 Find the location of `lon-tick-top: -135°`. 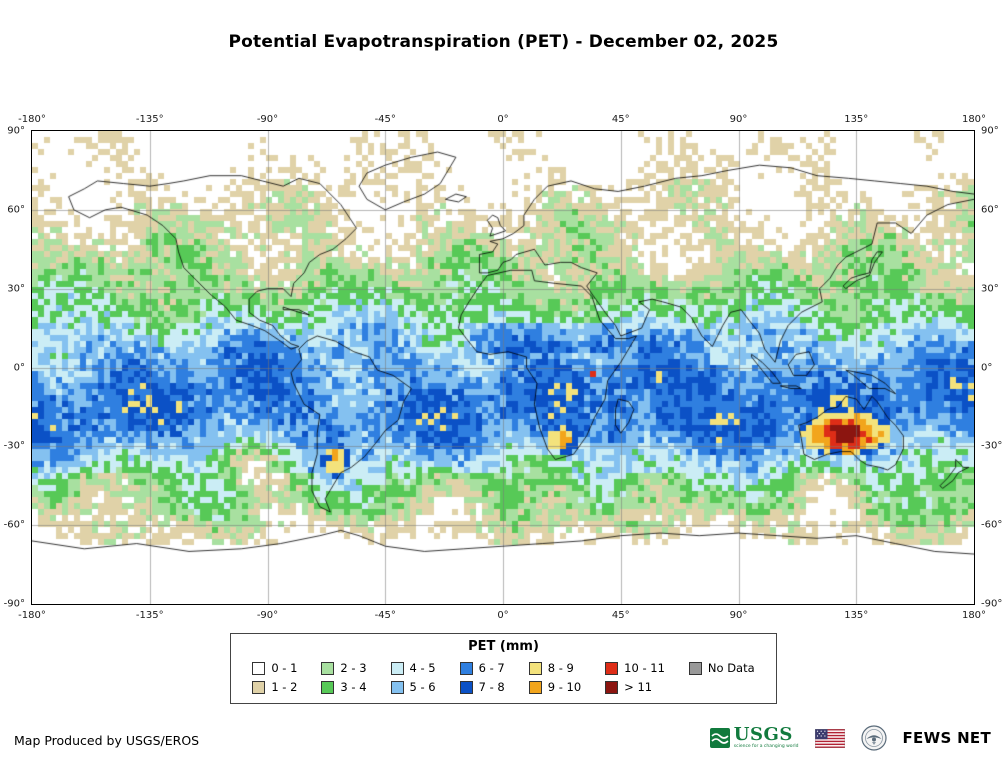

lon-tick-top: -135° is located at coordinates (149, 119).